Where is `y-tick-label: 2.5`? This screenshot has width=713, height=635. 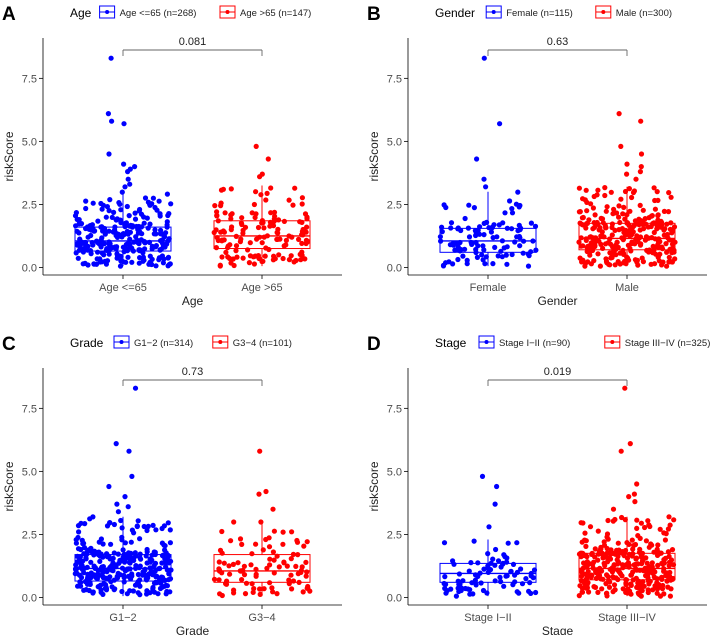 y-tick-label: 2.5 is located at coordinates (394, 205).